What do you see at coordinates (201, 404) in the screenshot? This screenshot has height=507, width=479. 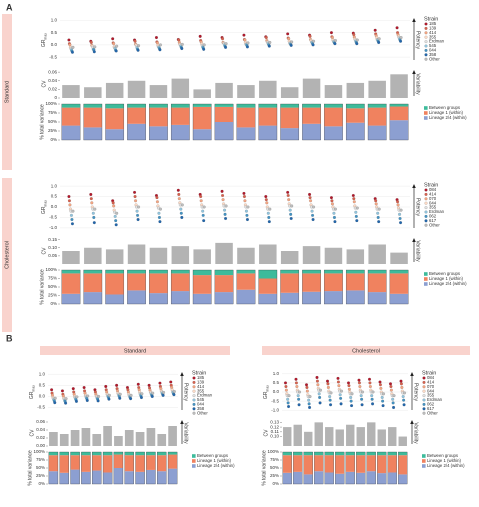 I see `legend-label: 044` at bounding box center [201, 404].